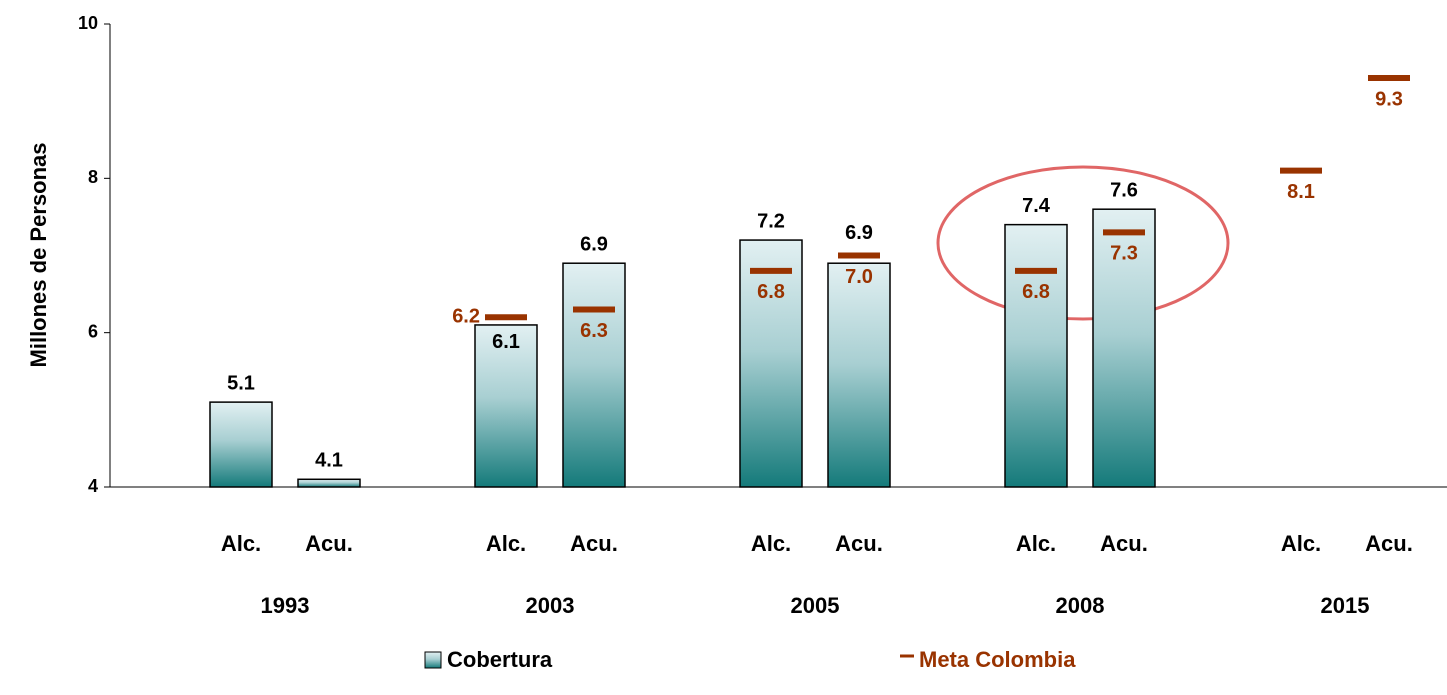 The height and width of the screenshot is (695, 1447). I want to click on group-label: 2008, so click(1080, 605).